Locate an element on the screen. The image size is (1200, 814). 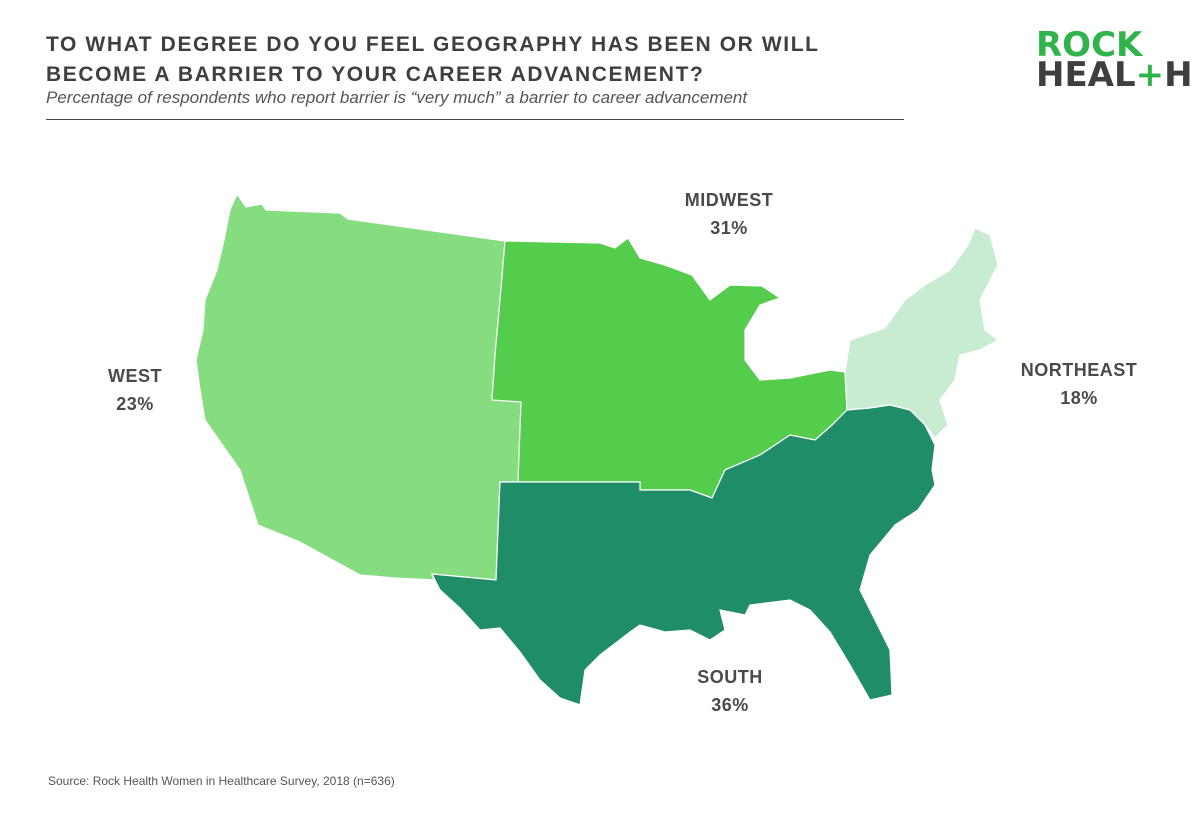
logo-plus-icon: + is located at coordinates (1150, 75).